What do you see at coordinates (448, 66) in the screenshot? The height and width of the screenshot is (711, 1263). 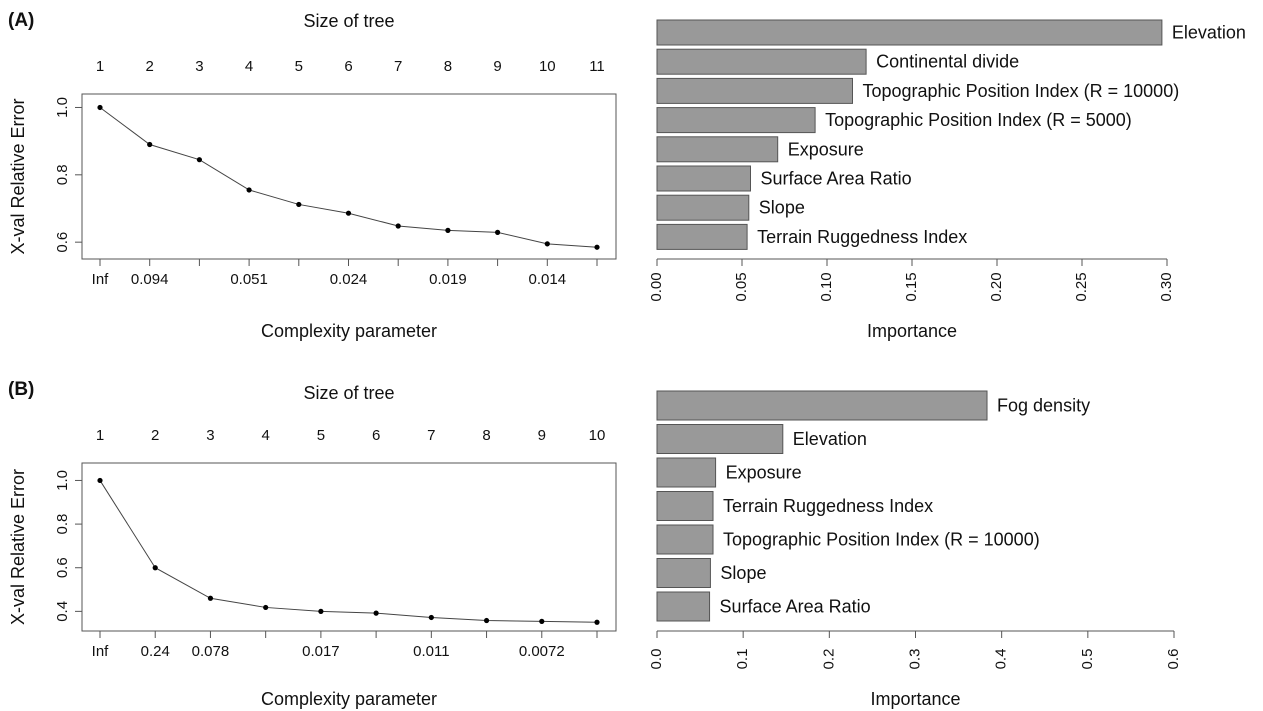 I see `panel-a-cp-top-tick-label: 8` at bounding box center [448, 66].